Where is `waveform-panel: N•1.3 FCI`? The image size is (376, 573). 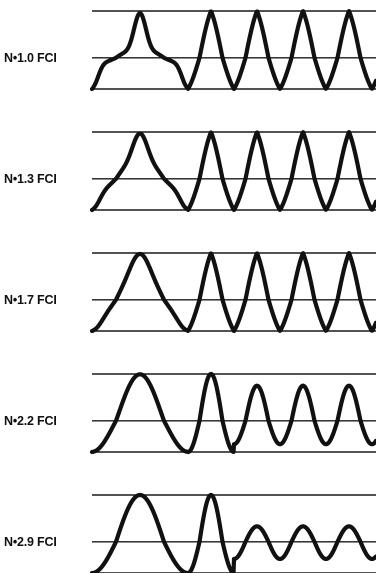
waveform-panel: N•1.3 FCI is located at coordinates (190, 171).